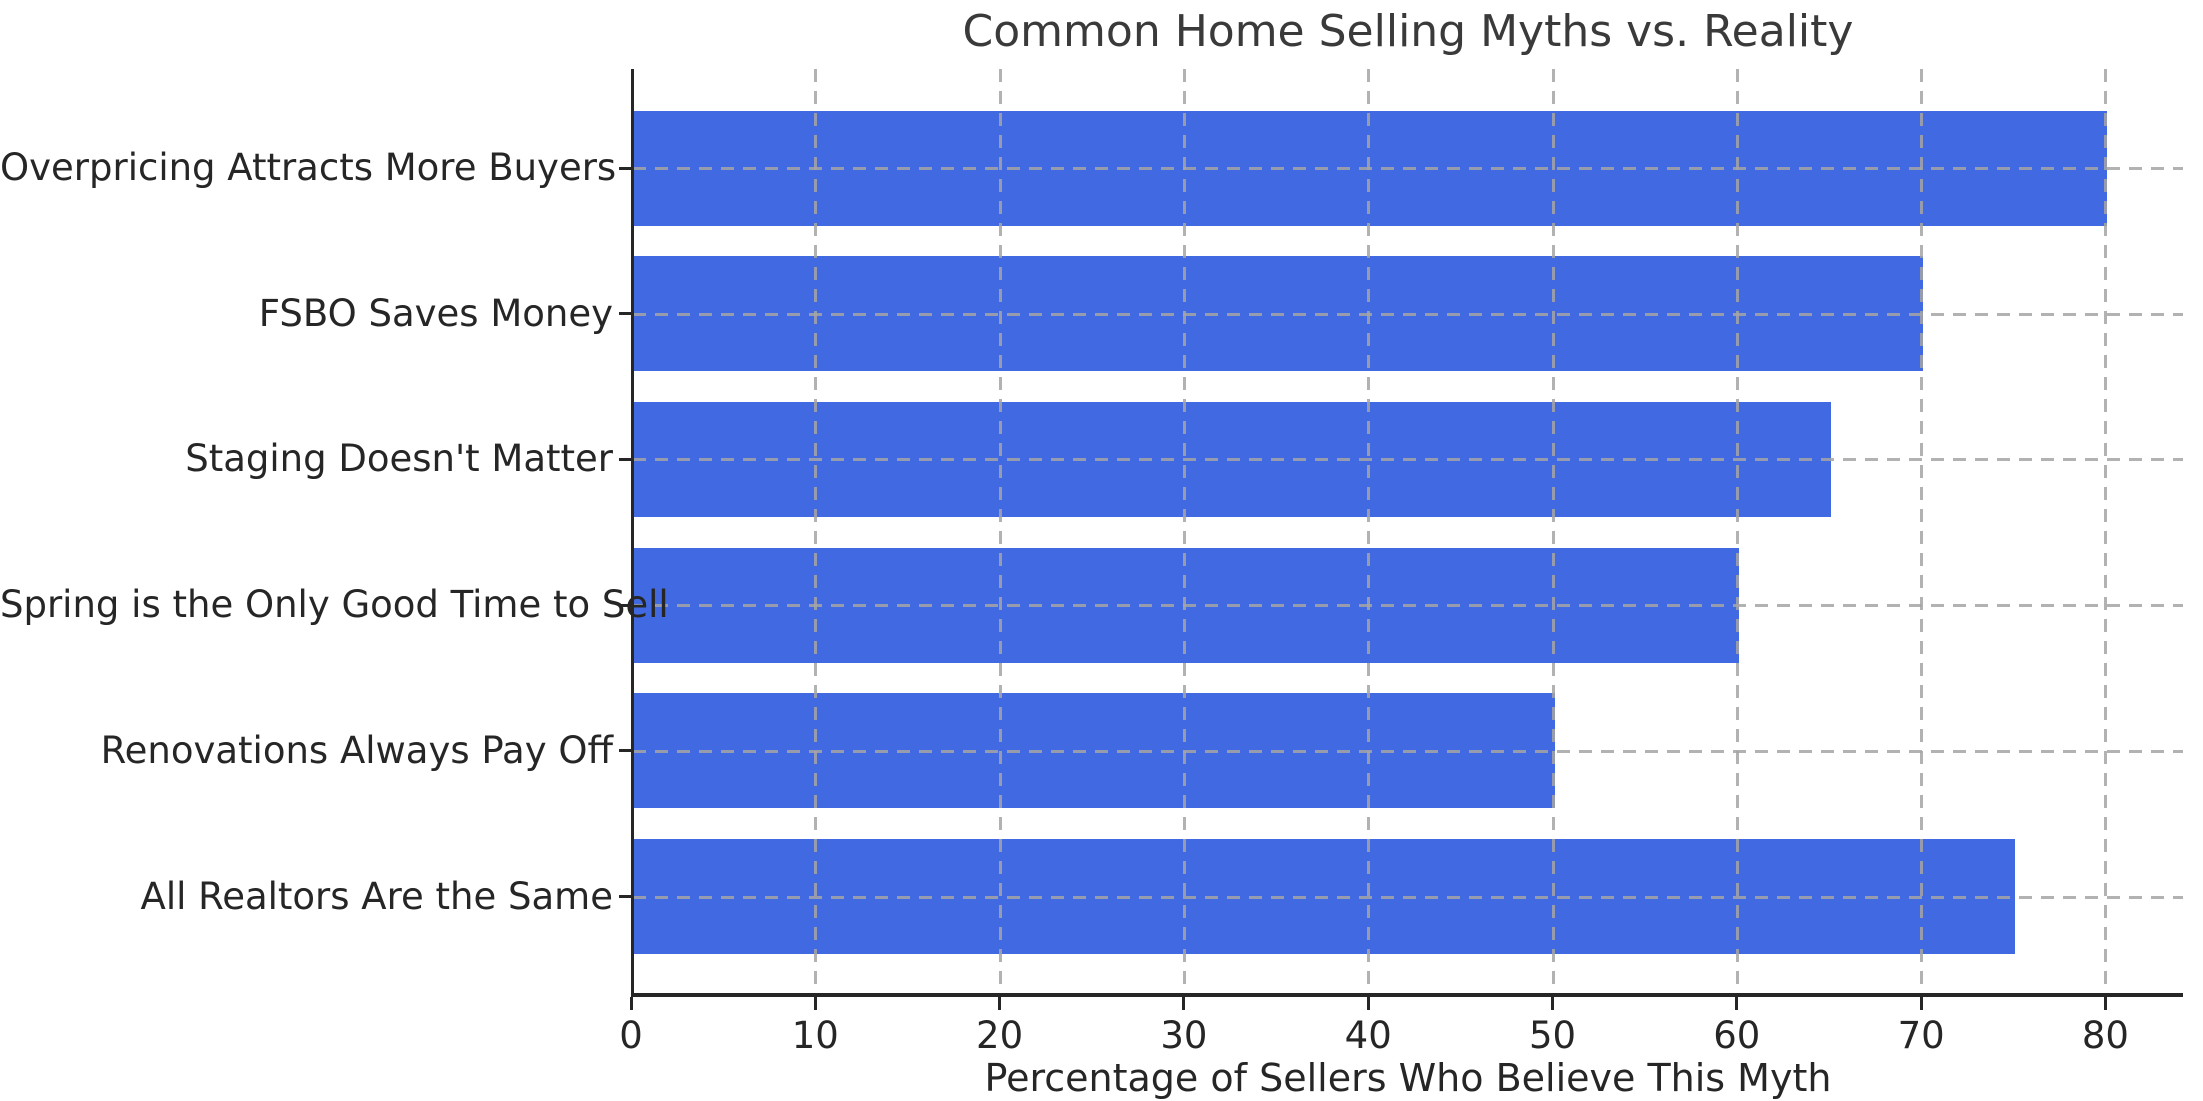 This screenshot has height=1101, width=2203. What do you see at coordinates (334, 605) in the screenshot?
I see `y-tick-label: Spring is the Only Good Time to Sell` at bounding box center [334, 605].